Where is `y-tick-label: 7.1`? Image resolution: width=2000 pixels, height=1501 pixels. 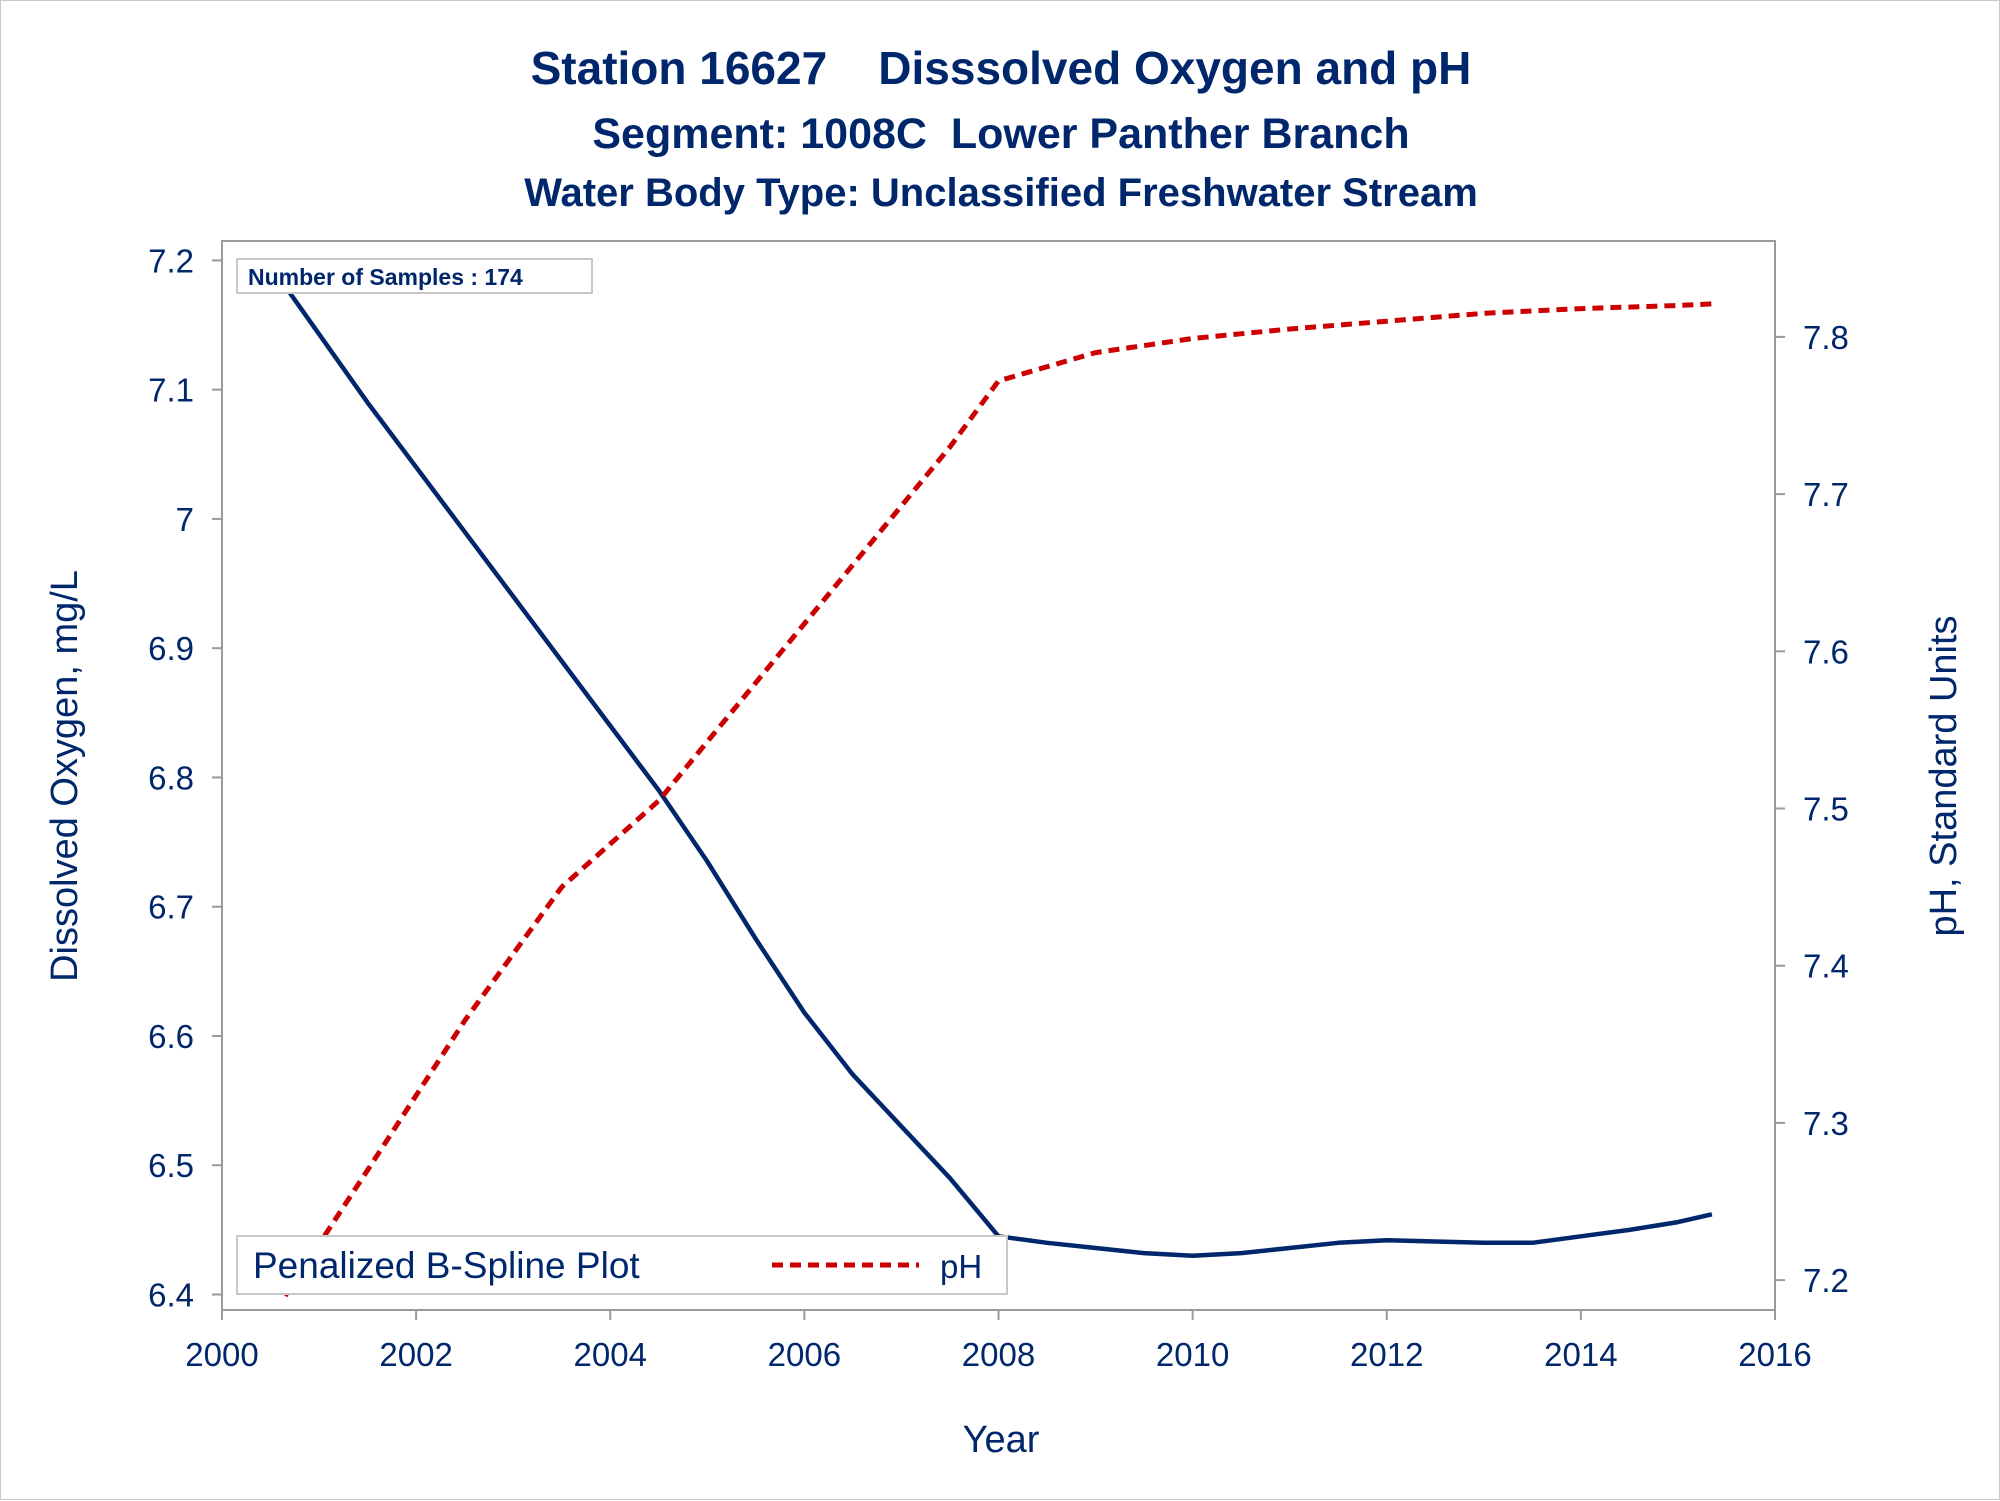
y-tick-label: 7.1 is located at coordinates (171, 390).